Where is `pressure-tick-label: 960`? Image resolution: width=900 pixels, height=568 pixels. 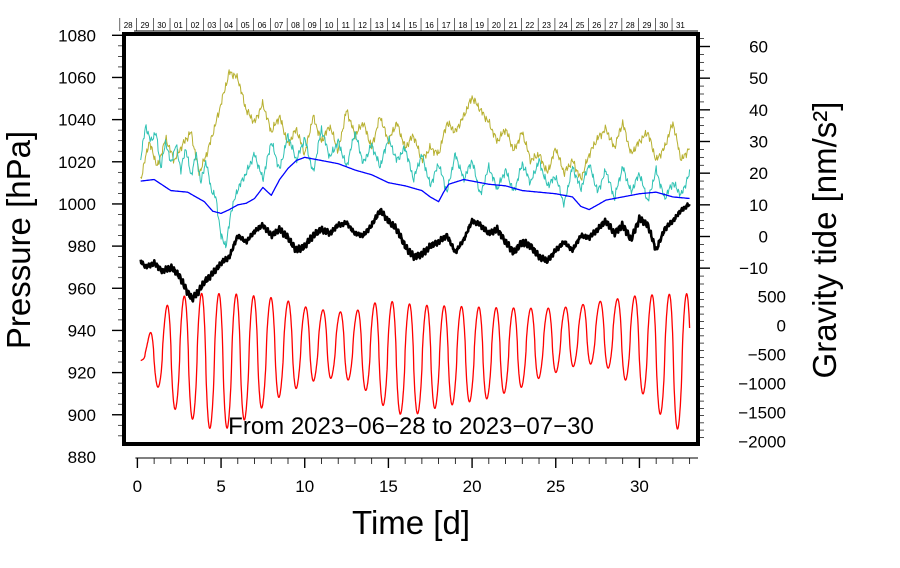 pressure-tick-label: 960 is located at coordinates (82, 288).